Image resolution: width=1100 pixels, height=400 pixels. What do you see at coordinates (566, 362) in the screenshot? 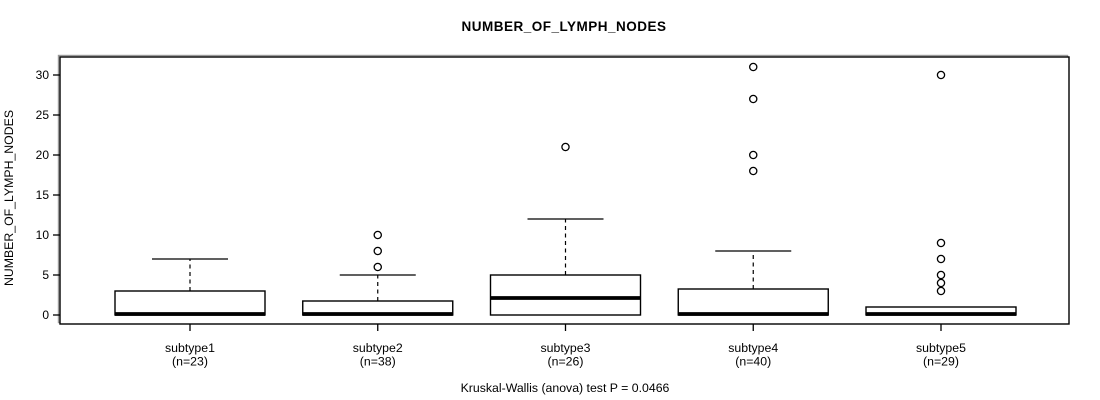
I see `x-axis-count-label: (n=26)` at bounding box center [566, 362].